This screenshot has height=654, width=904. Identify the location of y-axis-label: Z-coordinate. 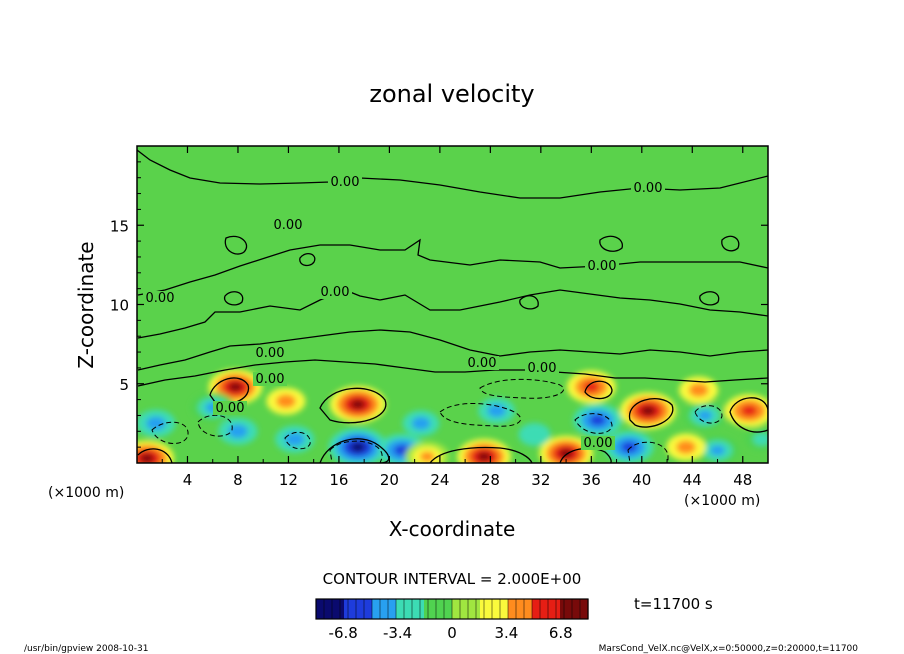
(86, 304).